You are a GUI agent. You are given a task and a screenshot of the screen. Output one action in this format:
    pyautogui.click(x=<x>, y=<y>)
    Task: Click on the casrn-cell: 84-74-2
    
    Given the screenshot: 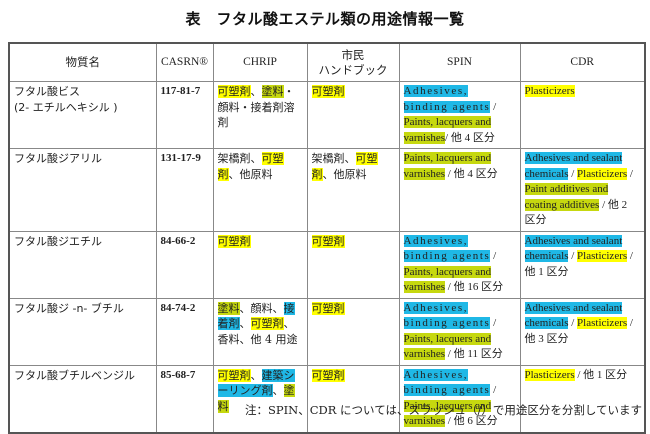 What is the action you would take?
    pyautogui.click(x=184, y=331)
    